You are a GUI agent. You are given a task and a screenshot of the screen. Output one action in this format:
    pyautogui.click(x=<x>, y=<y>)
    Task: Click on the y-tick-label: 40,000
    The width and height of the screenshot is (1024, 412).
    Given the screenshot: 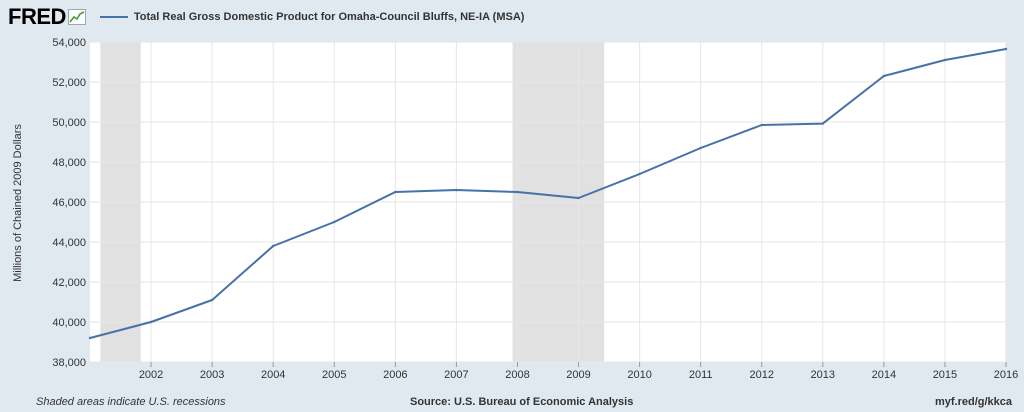 What is the action you would take?
    pyautogui.click(x=69, y=323)
    